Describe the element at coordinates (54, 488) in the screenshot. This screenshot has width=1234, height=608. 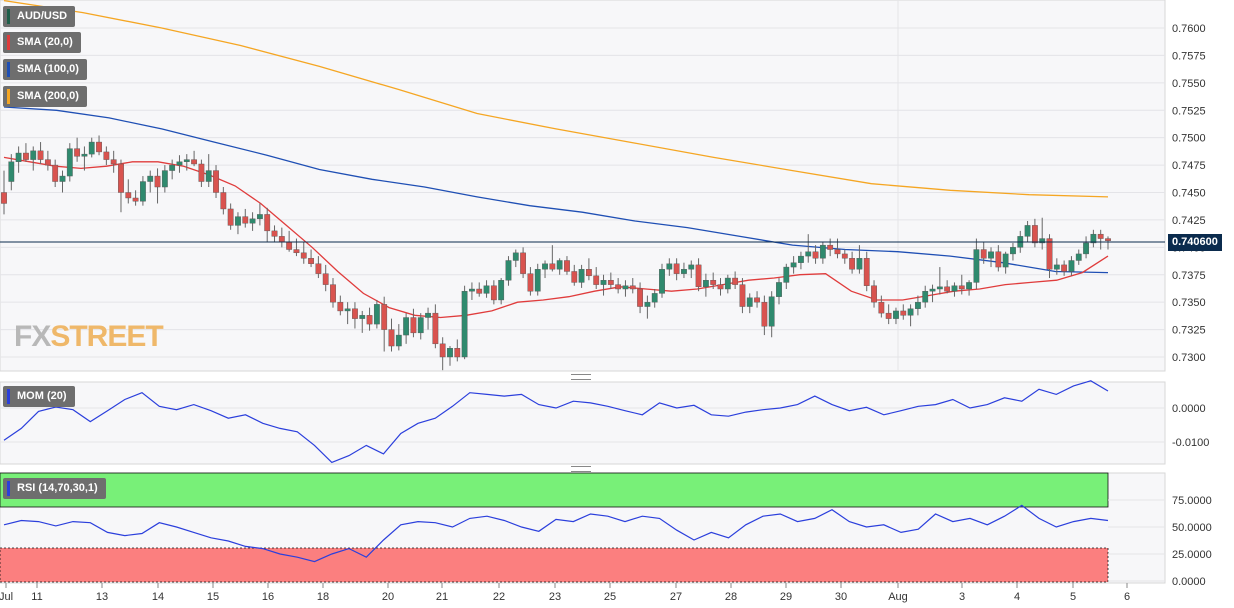
I see `rsi-legend: RSI (14,70,30,1)` at that location.